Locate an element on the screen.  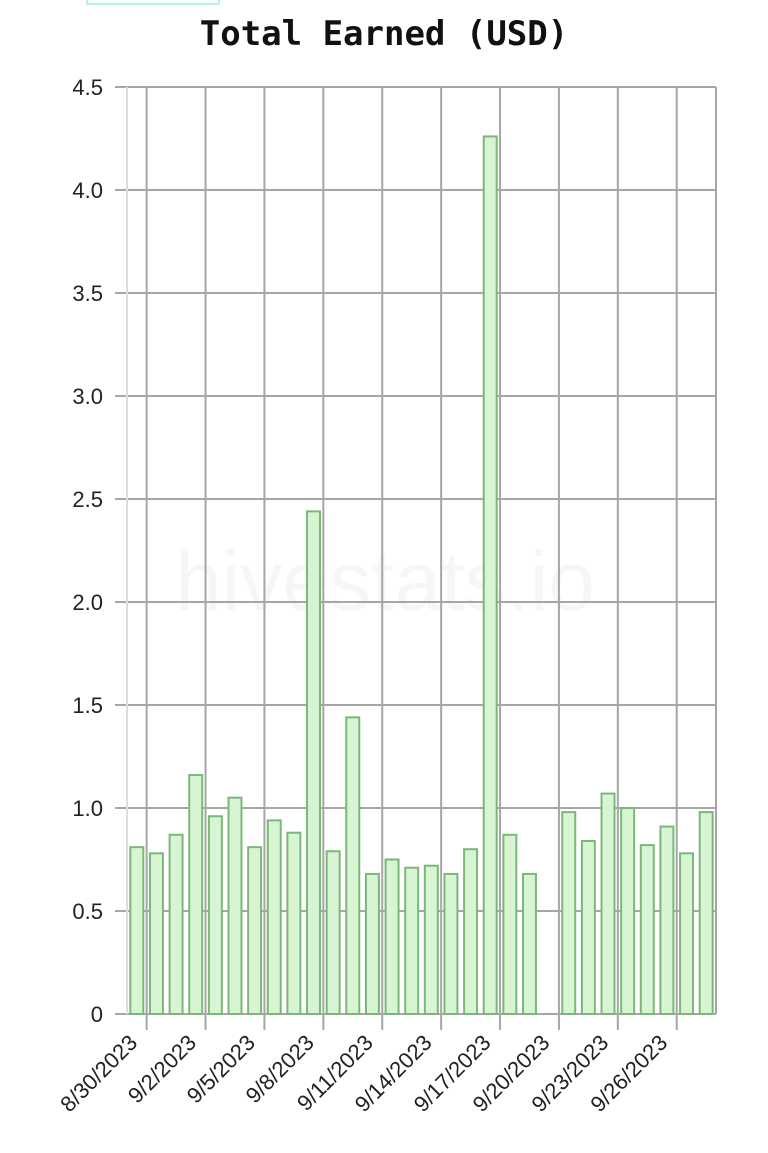
y-tick-label: 4.0 is located at coordinates (87, 190).